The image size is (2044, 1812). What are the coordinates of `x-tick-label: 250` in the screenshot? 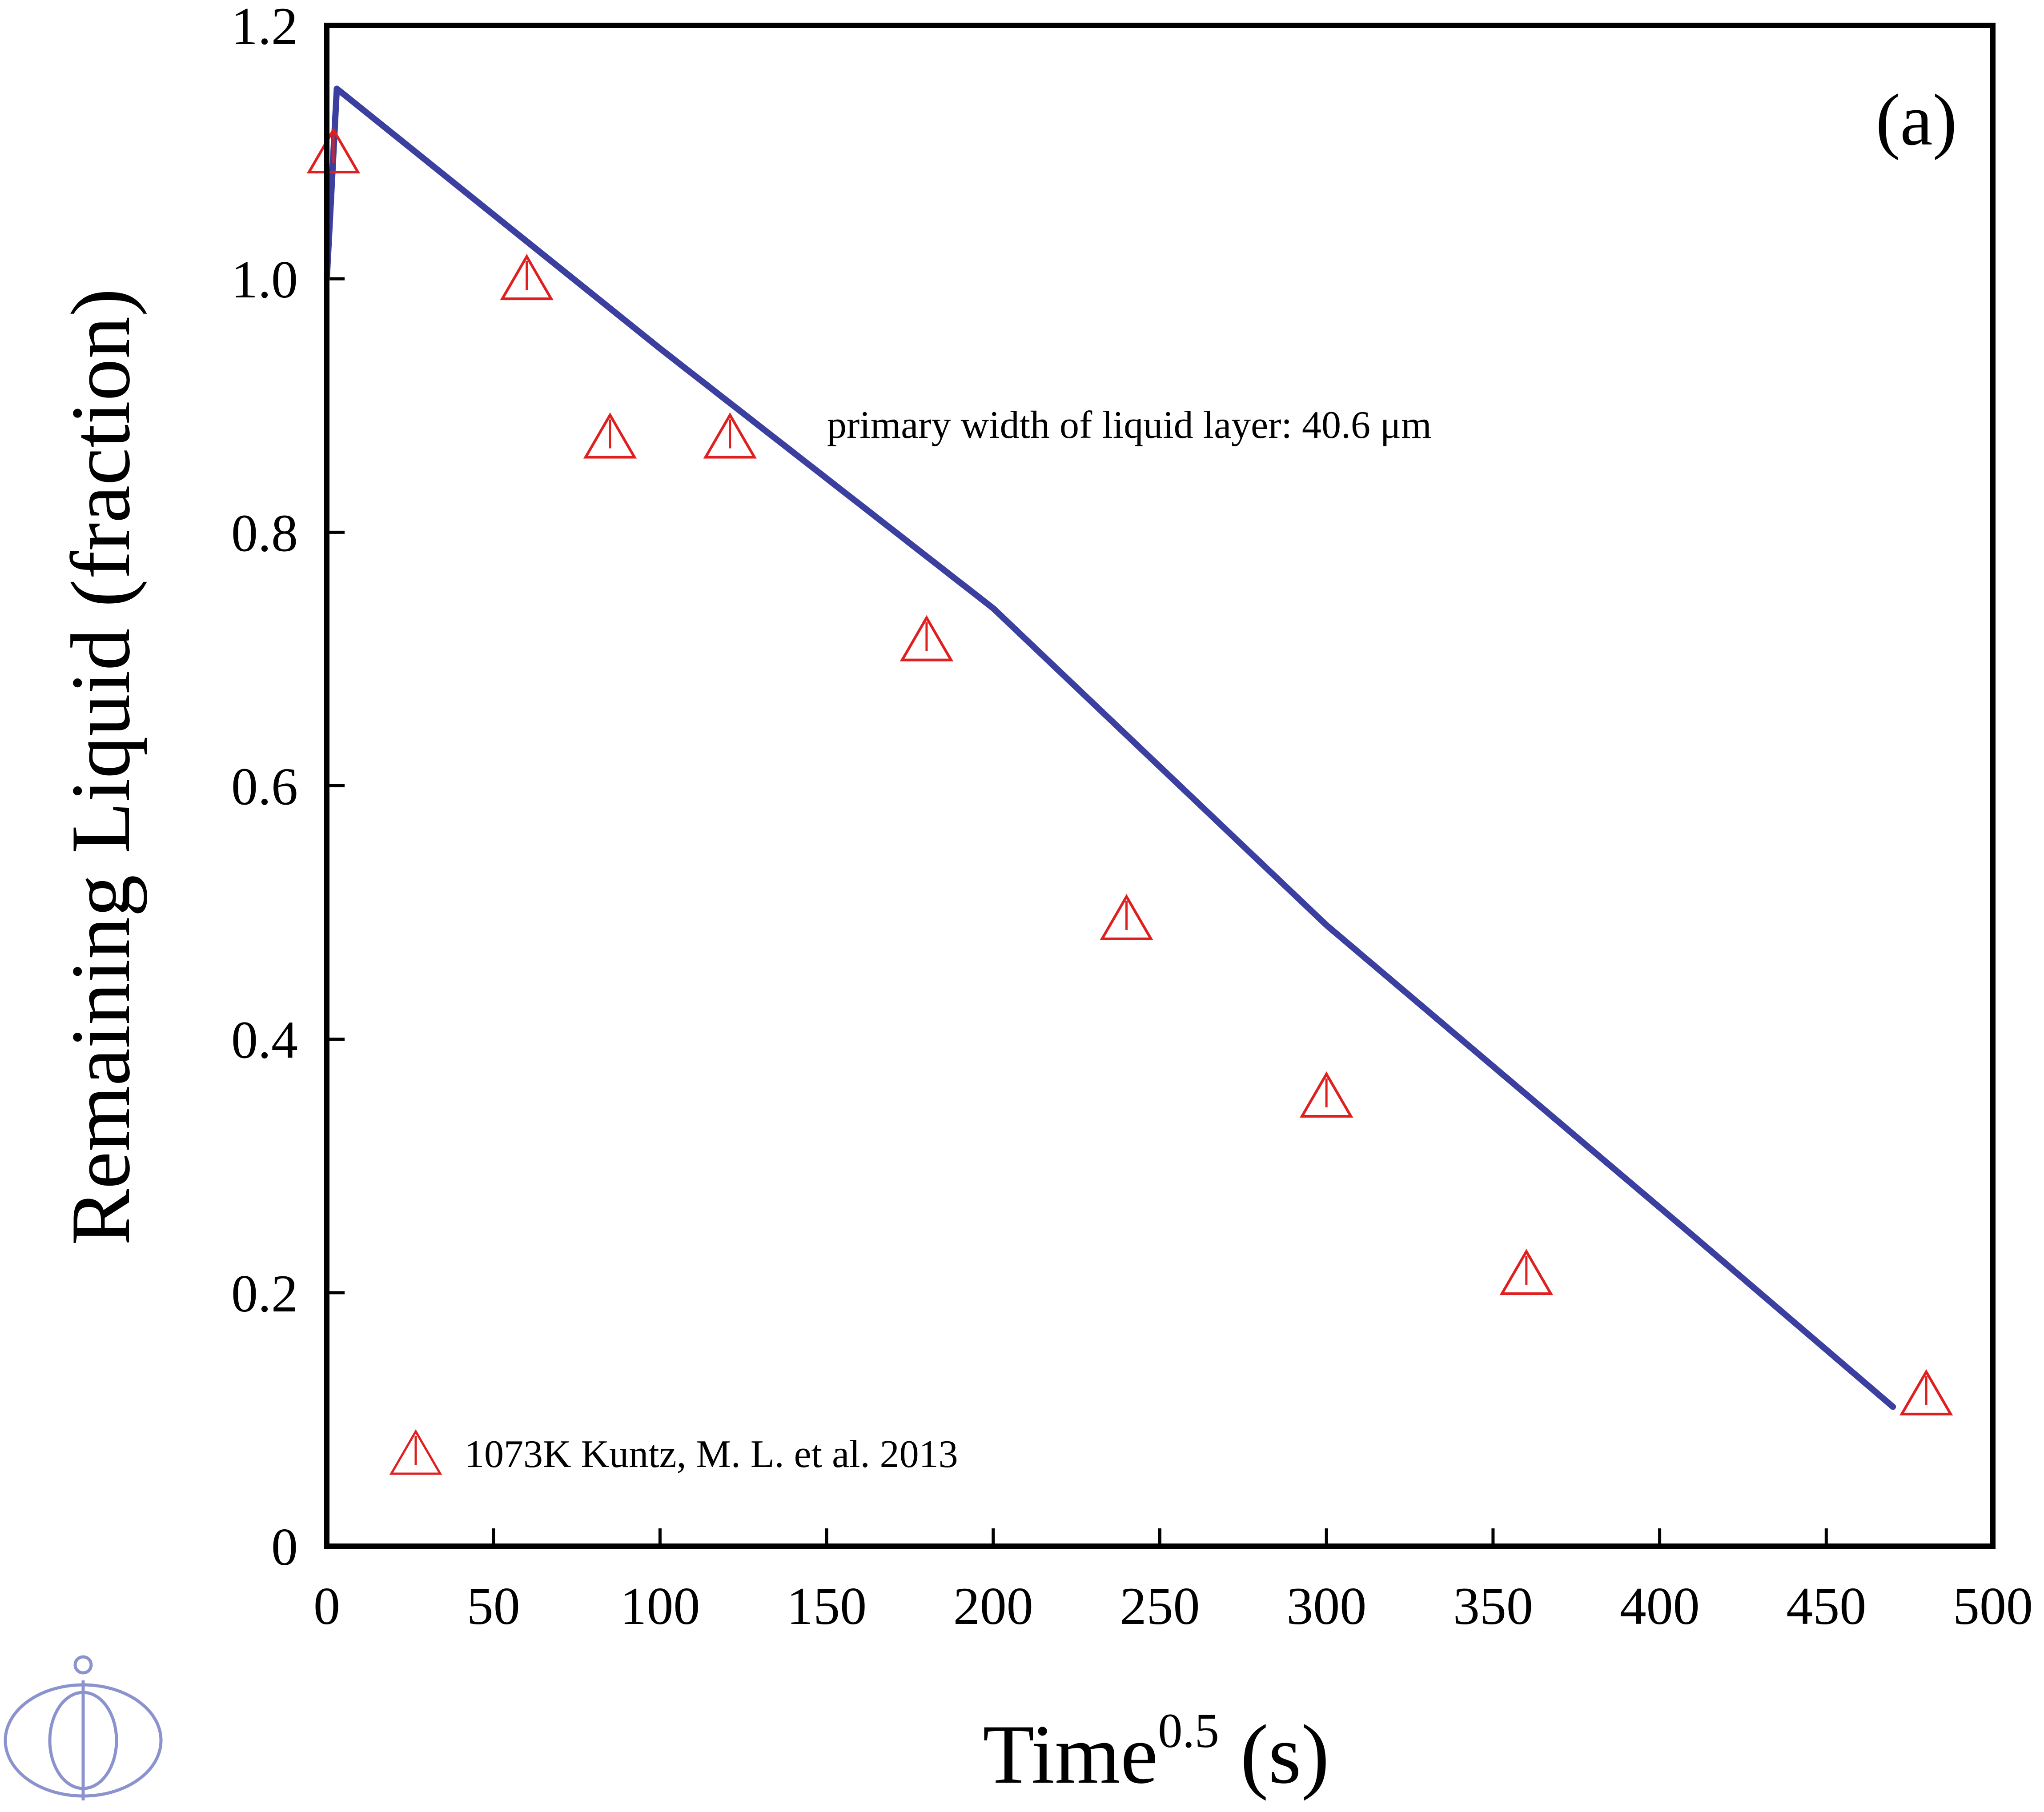 It's located at (1160, 1606).